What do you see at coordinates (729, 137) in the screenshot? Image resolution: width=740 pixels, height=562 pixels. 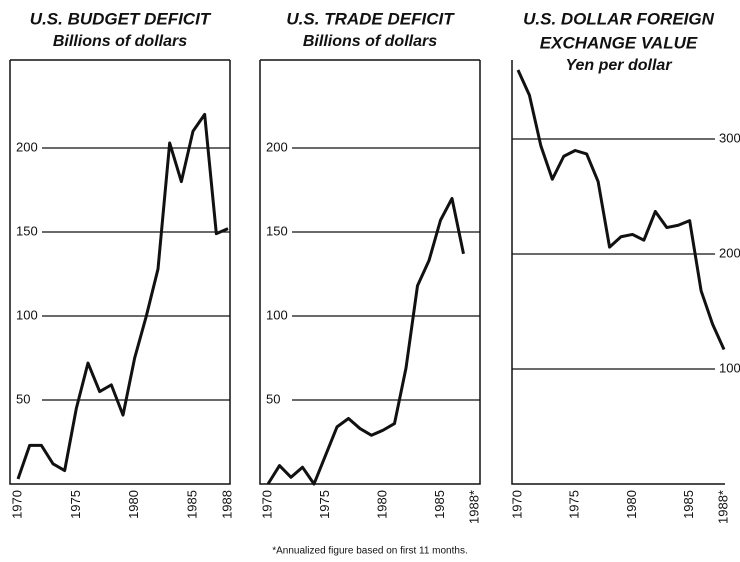 I see `y-tick-label: 300` at bounding box center [729, 137].